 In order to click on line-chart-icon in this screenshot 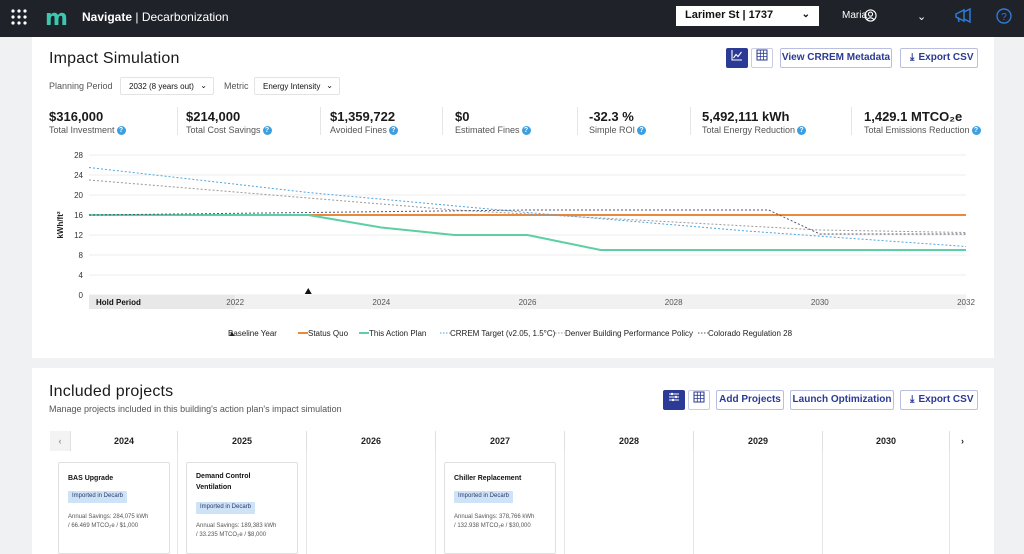, I will do `click(736, 55)`.